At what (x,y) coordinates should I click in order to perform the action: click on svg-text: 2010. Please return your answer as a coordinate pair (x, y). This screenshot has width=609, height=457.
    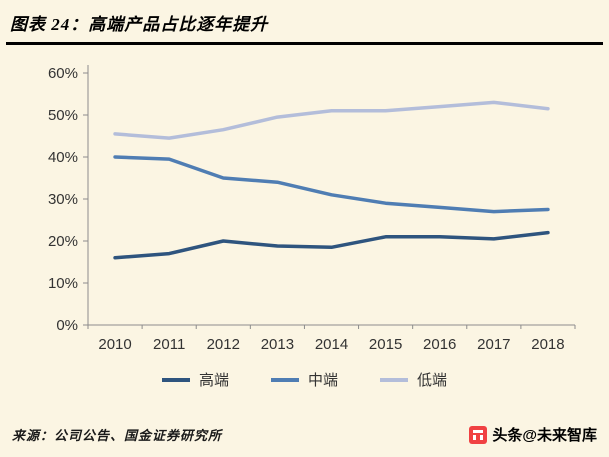
    Looking at the image, I should click on (114, 344).